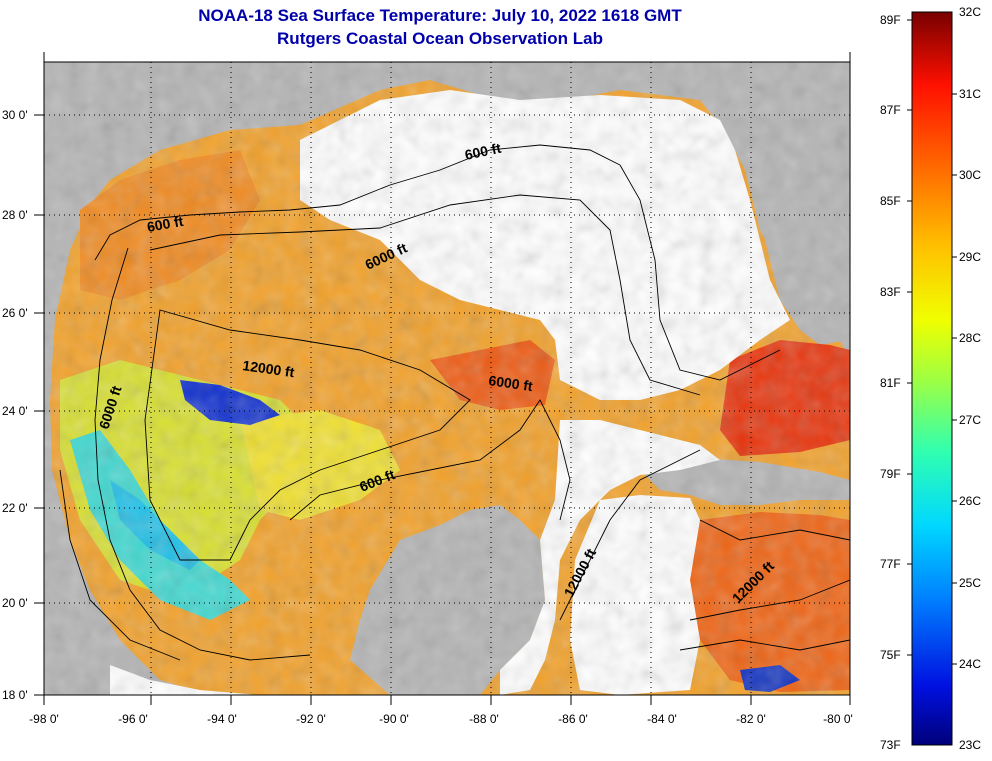  Describe the element at coordinates (15, 313) in the screenshot. I see `lat-label-26: 26 0'` at that location.